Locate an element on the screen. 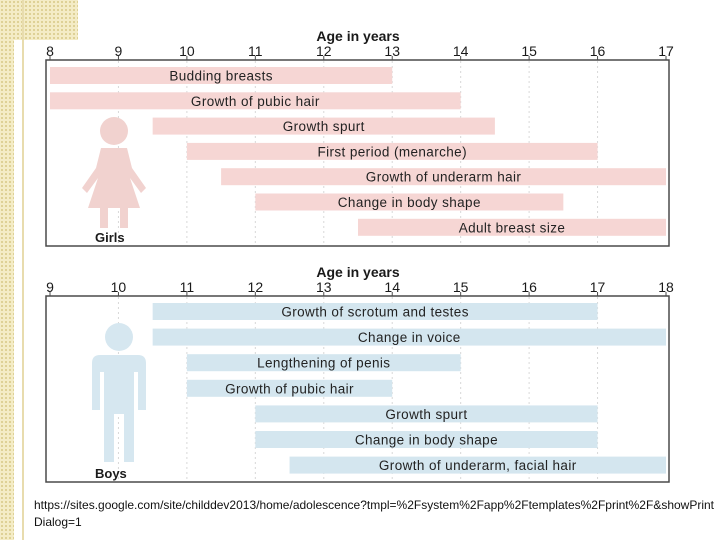 The image size is (720, 540). girls-tick-label: 13 is located at coordinates (392, 51).